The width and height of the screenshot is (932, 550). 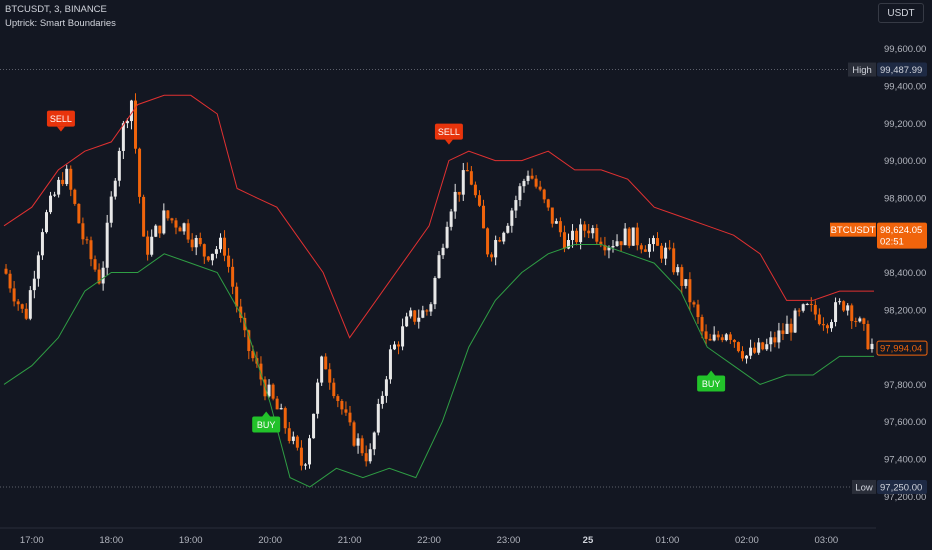 What do you see at coordinates (826, 540) in the screenshot?
I see `x-tick-label: 03:00` at bounding box center [826, 540].